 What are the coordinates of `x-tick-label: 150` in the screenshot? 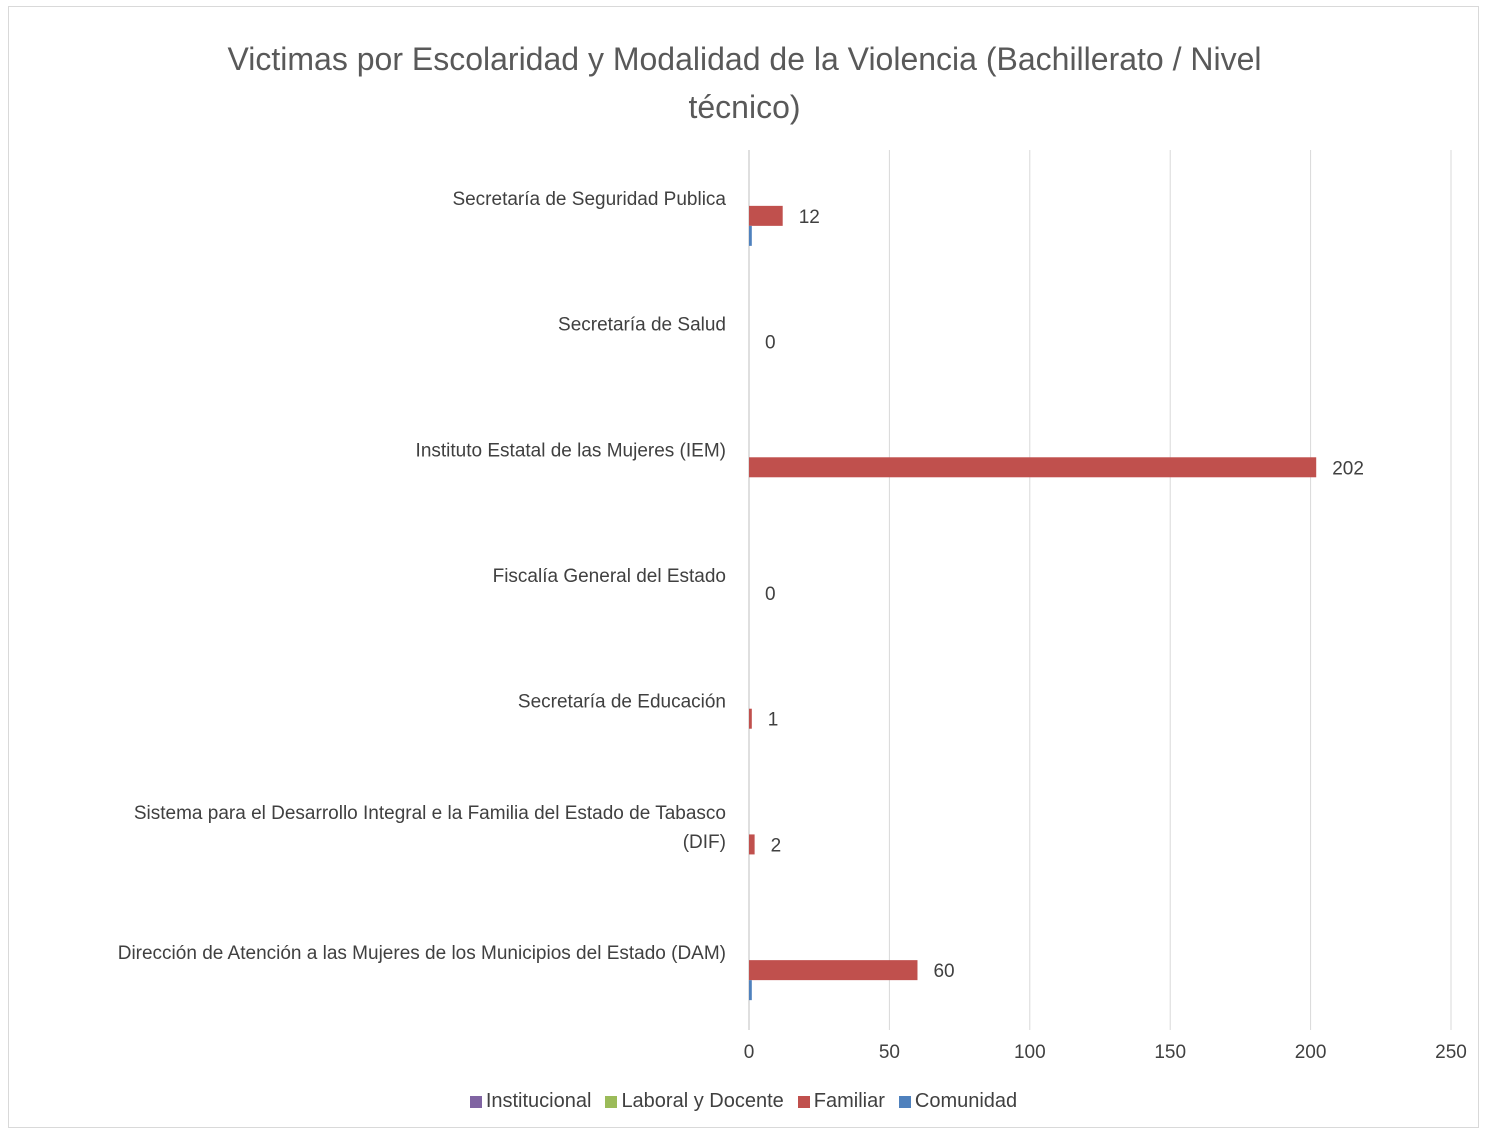 It's located at (1170, 1052).